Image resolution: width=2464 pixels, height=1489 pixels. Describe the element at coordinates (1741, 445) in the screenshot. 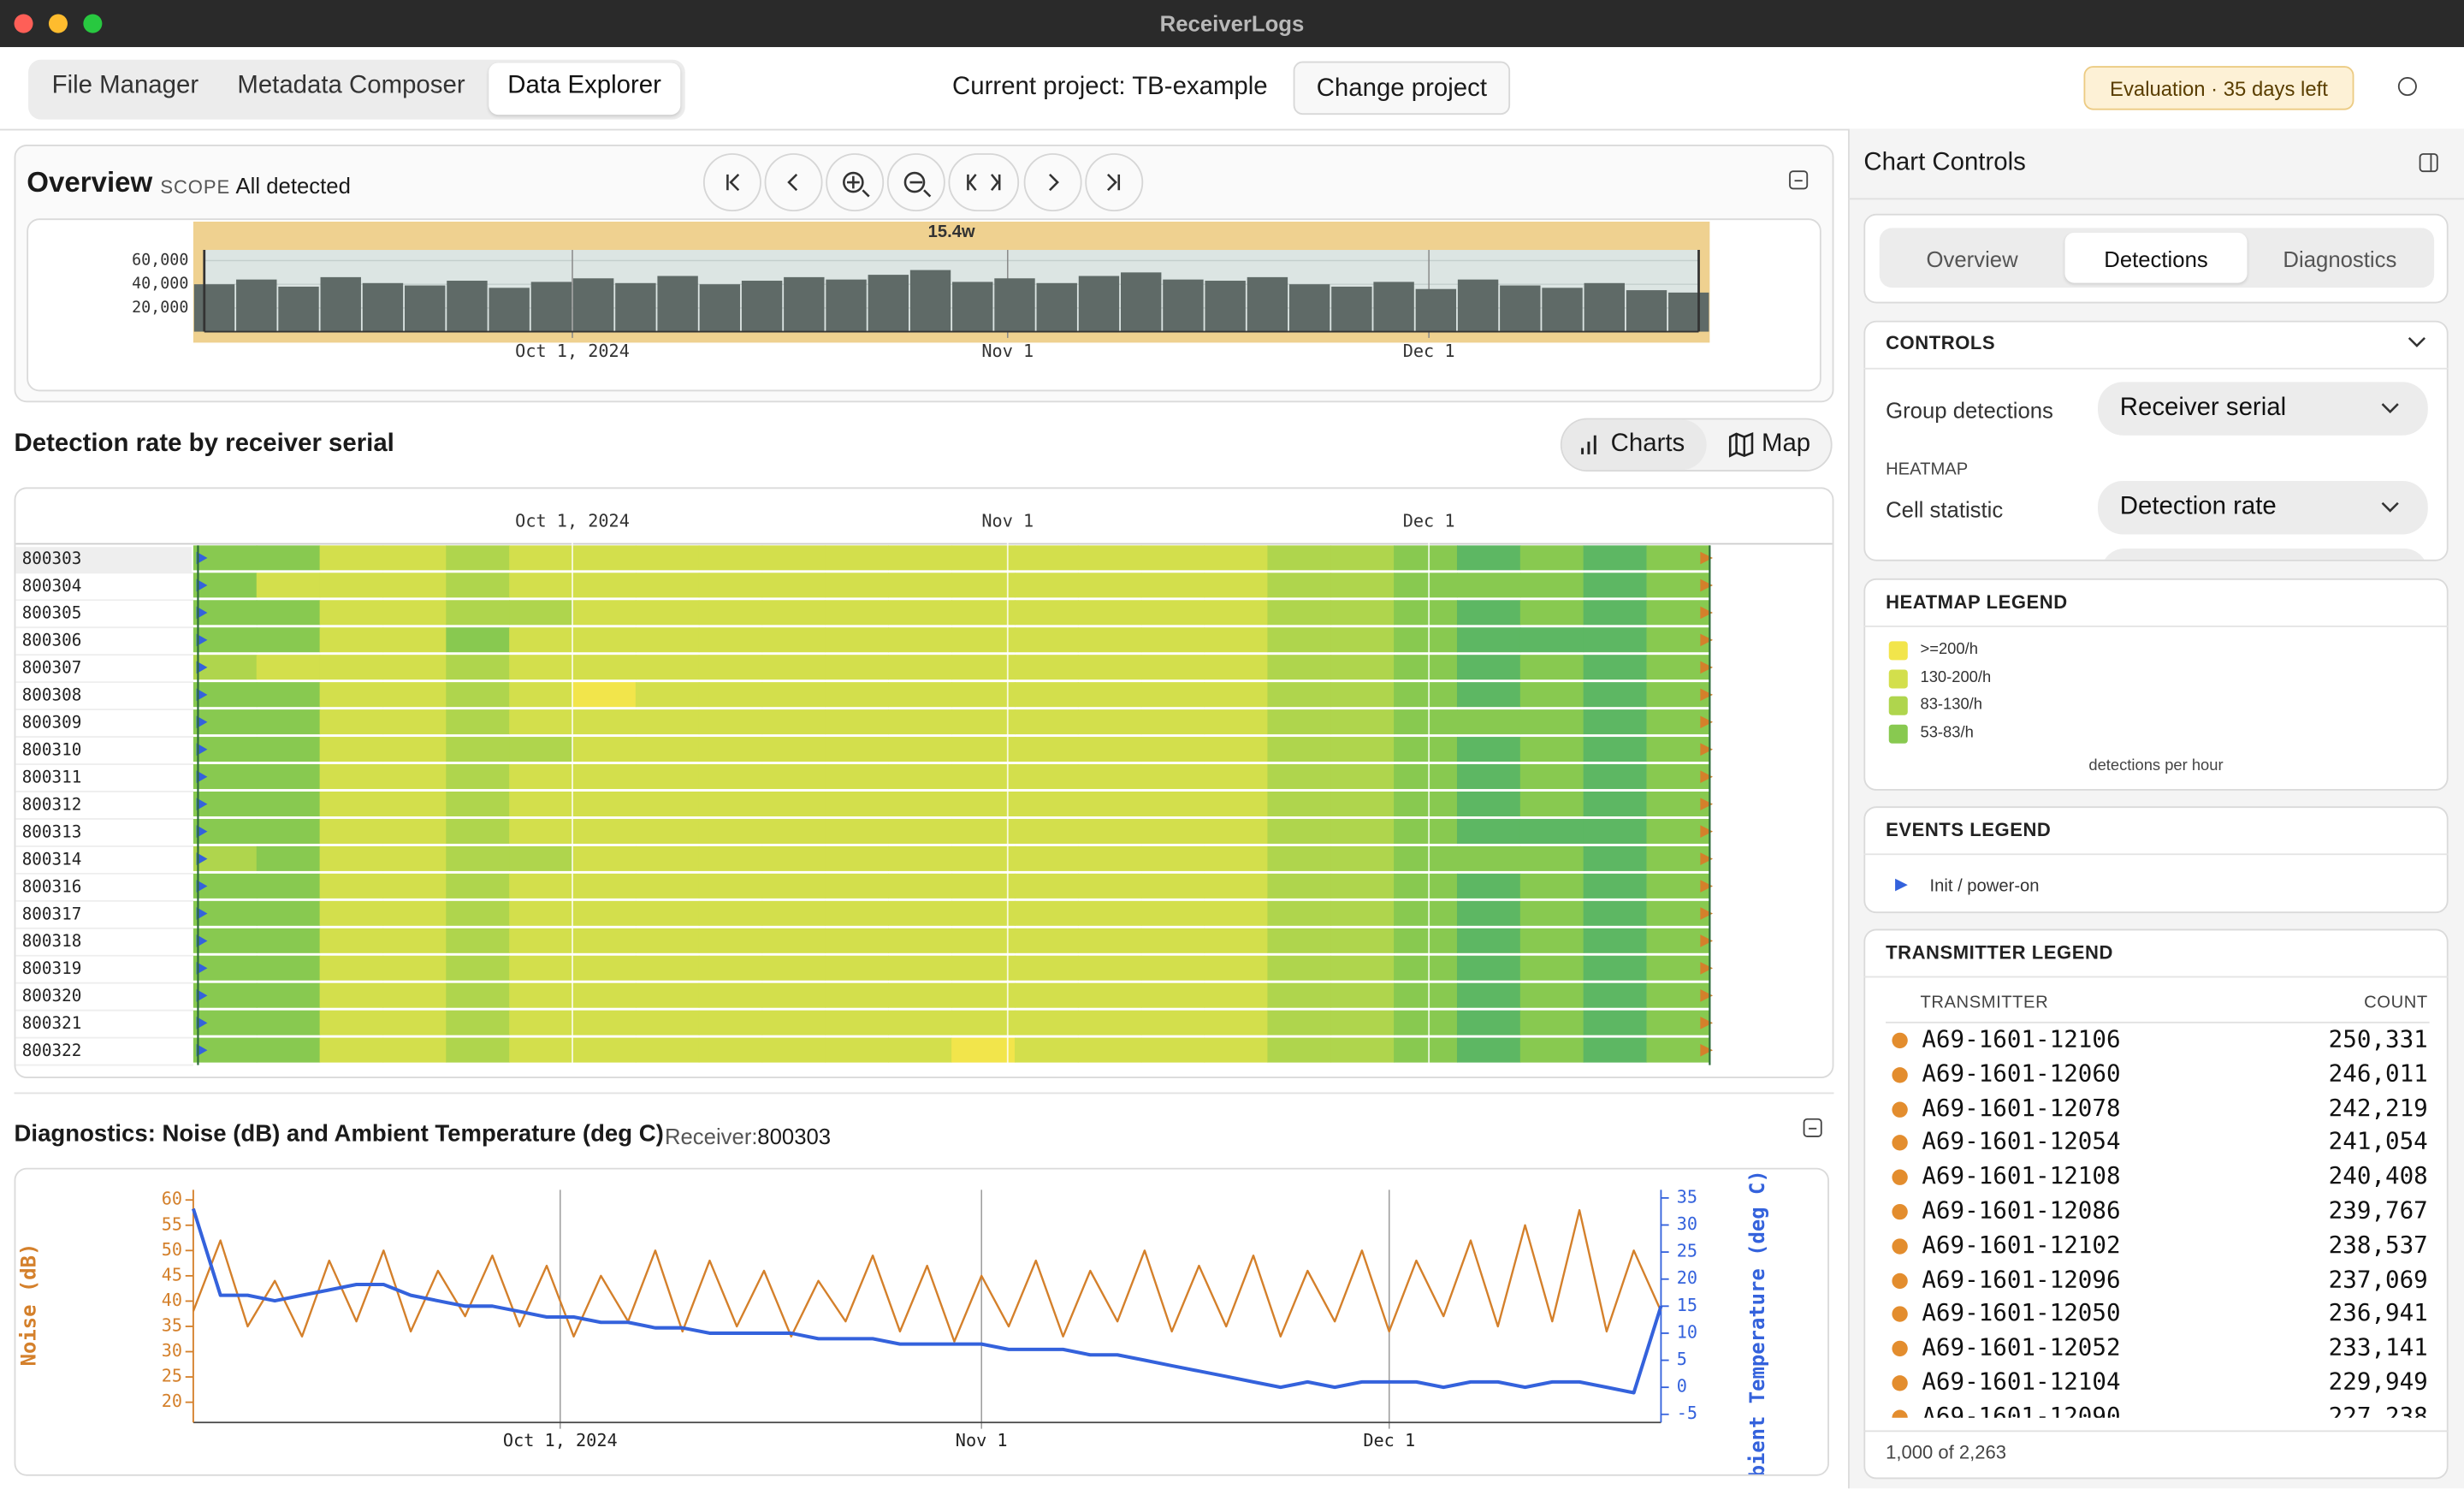

I see `map-icon` at that location.